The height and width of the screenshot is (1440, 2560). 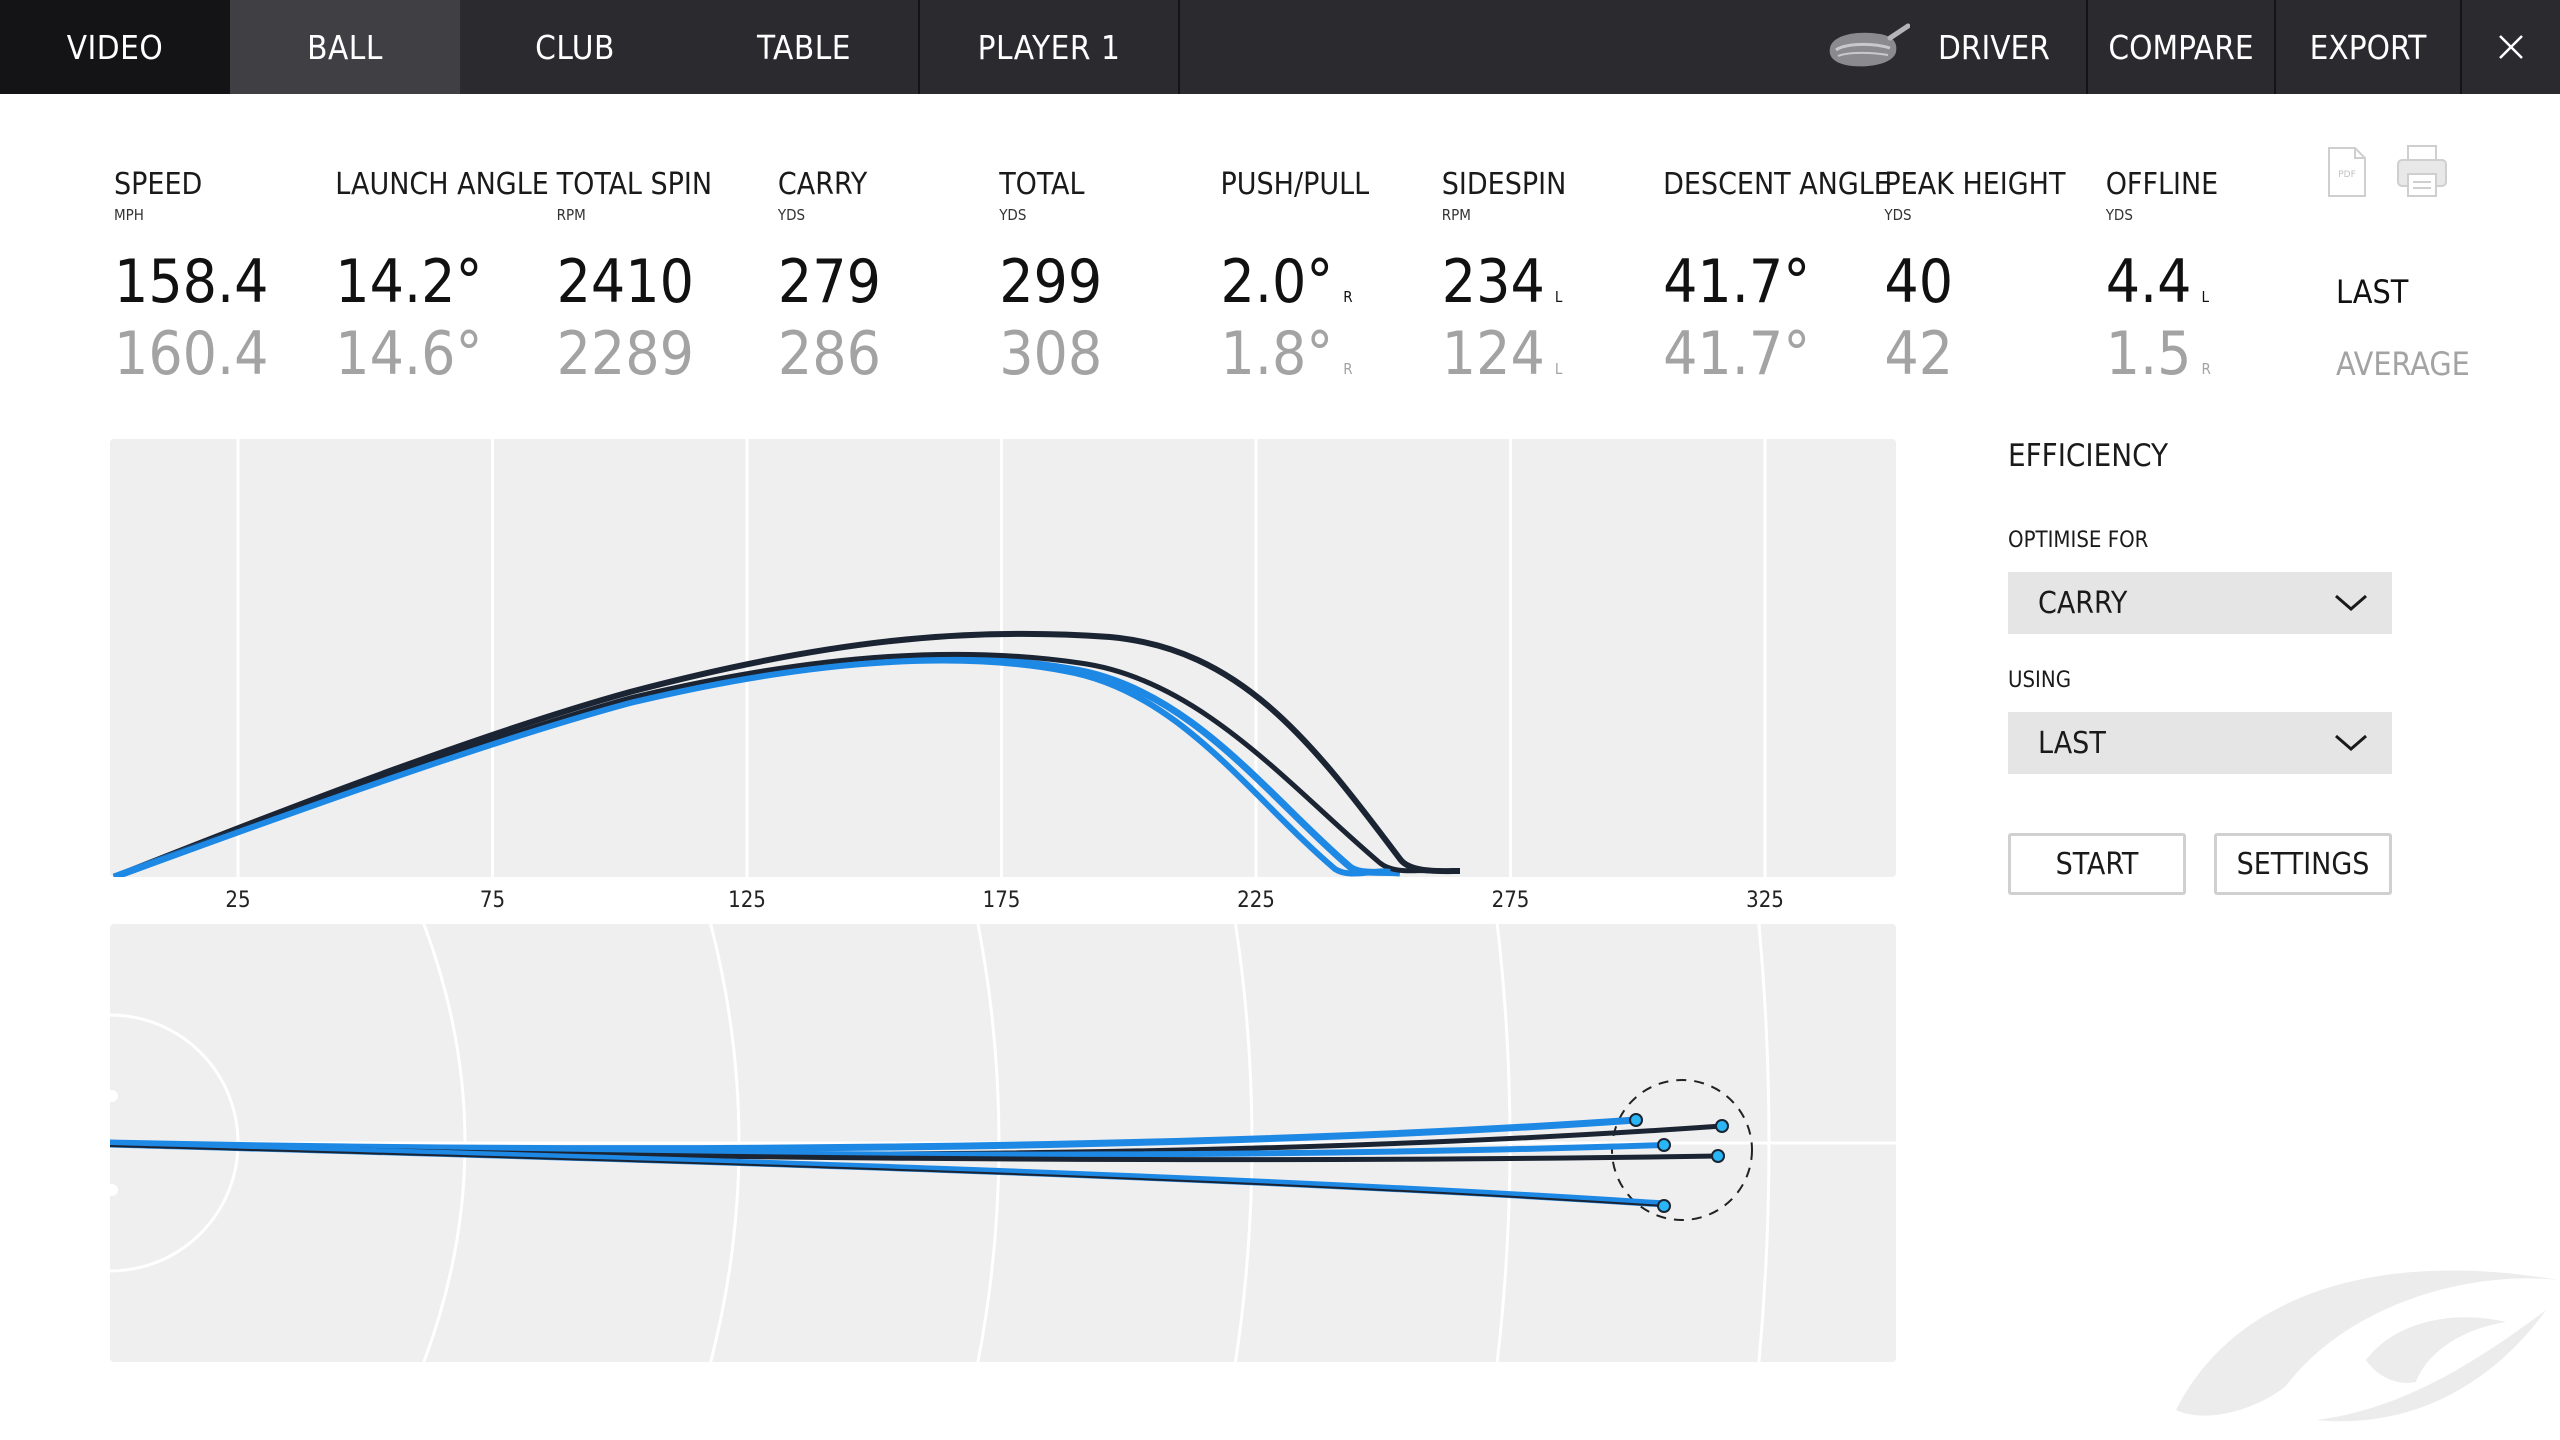 What do you see at coordinates (1050, 47) in the screenshot?
I see `tab-player: PLAYER 1` at bounding box center [1050, 47].